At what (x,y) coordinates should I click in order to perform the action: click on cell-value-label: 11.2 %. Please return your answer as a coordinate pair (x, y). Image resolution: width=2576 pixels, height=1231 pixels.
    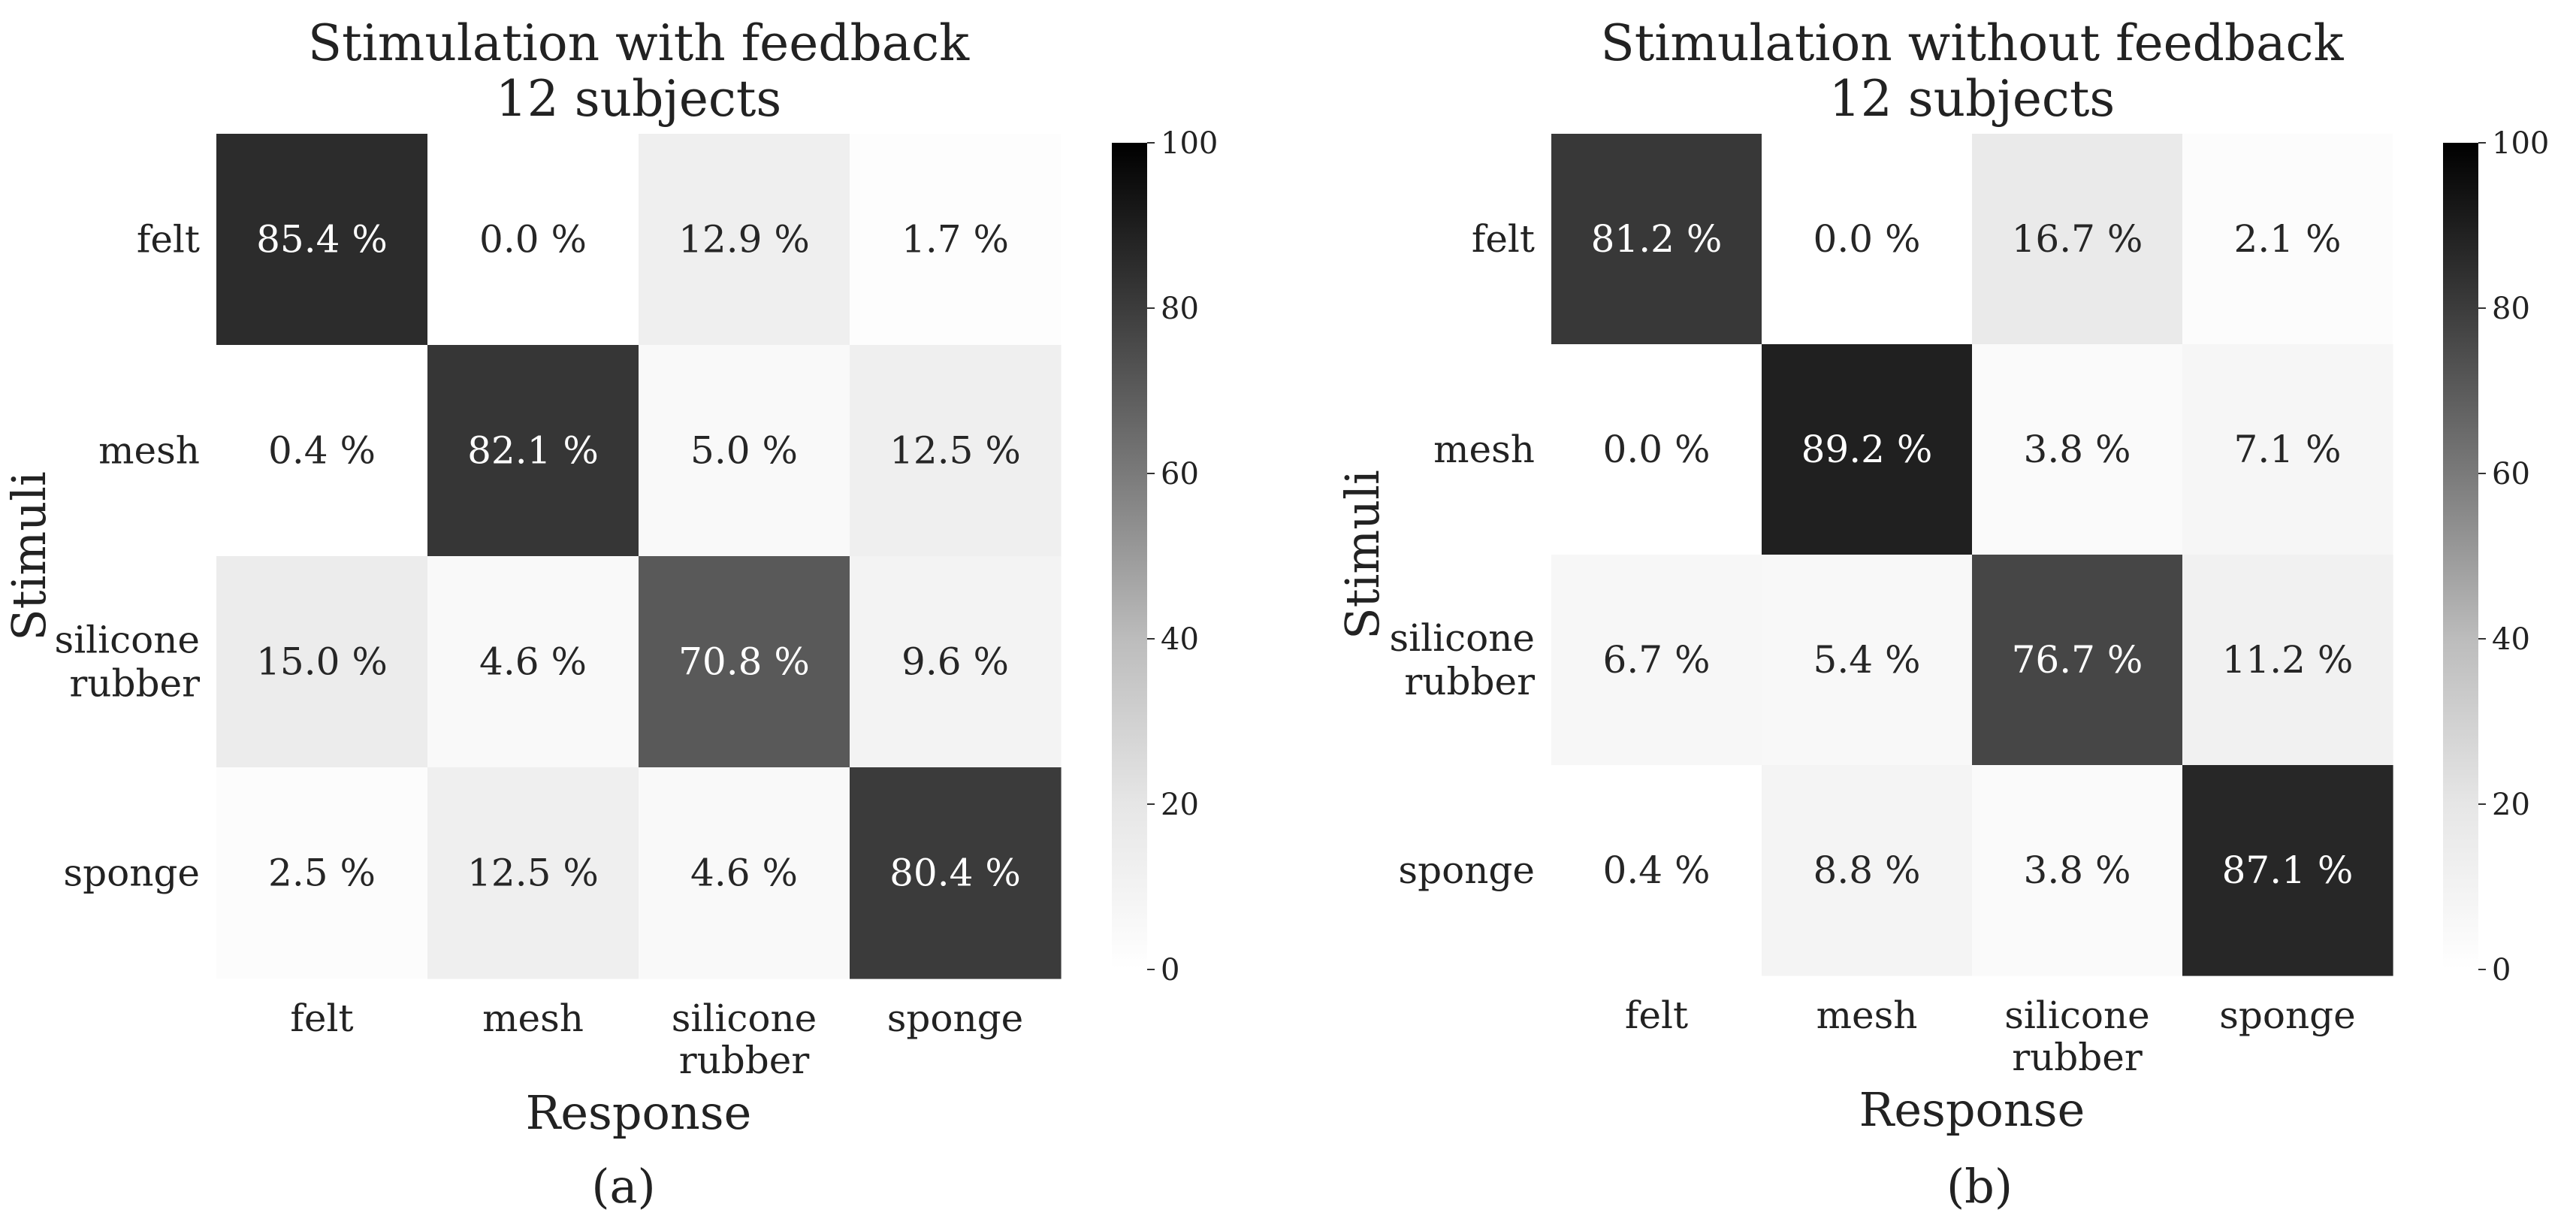
    Looking at the image, I should click on (2288, 660).